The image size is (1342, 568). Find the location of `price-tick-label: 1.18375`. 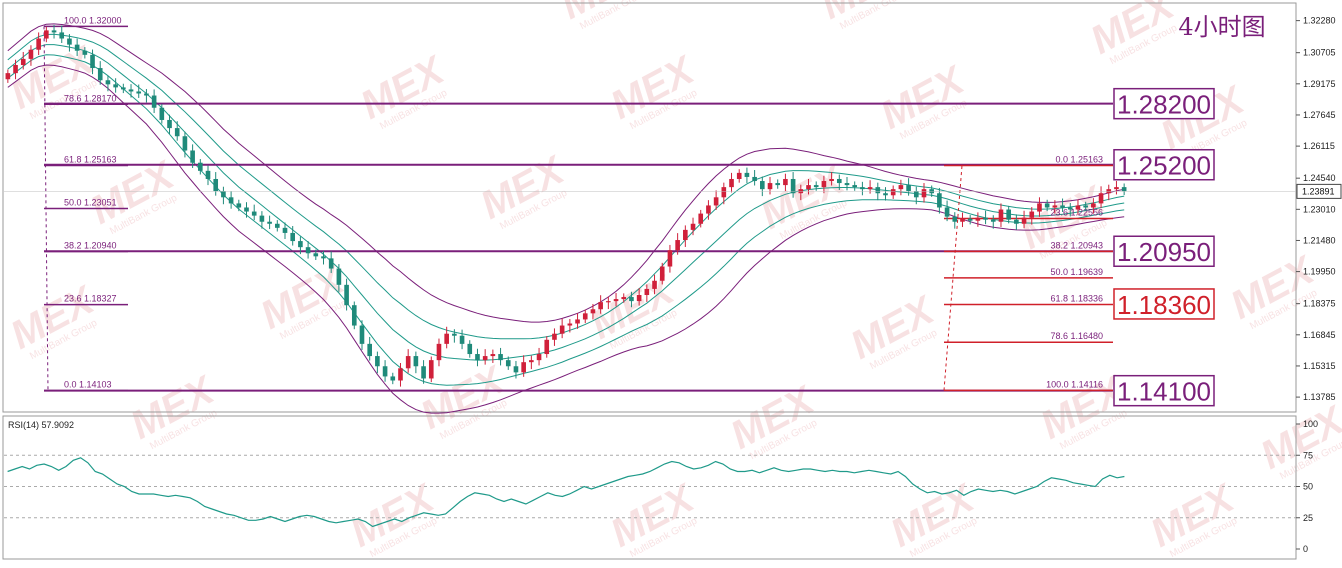

price-tick-label: 1.18375 is located at coordinates (1319, 304).